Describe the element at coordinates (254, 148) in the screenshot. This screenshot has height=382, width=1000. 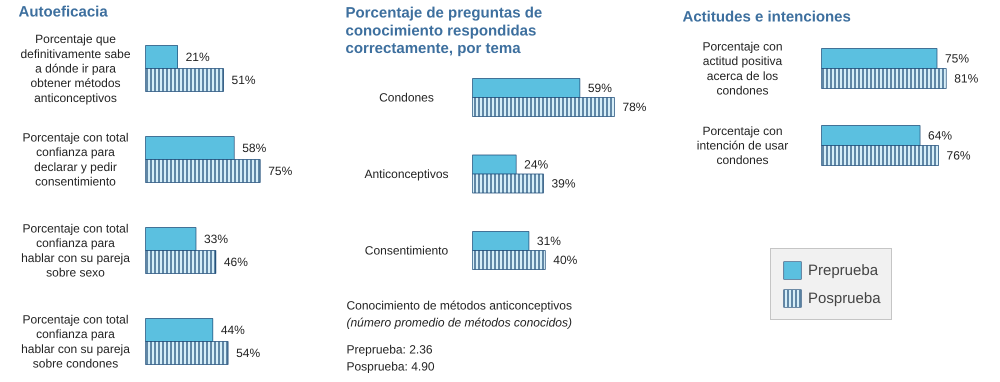
I see `data-label: 58%` at that location.